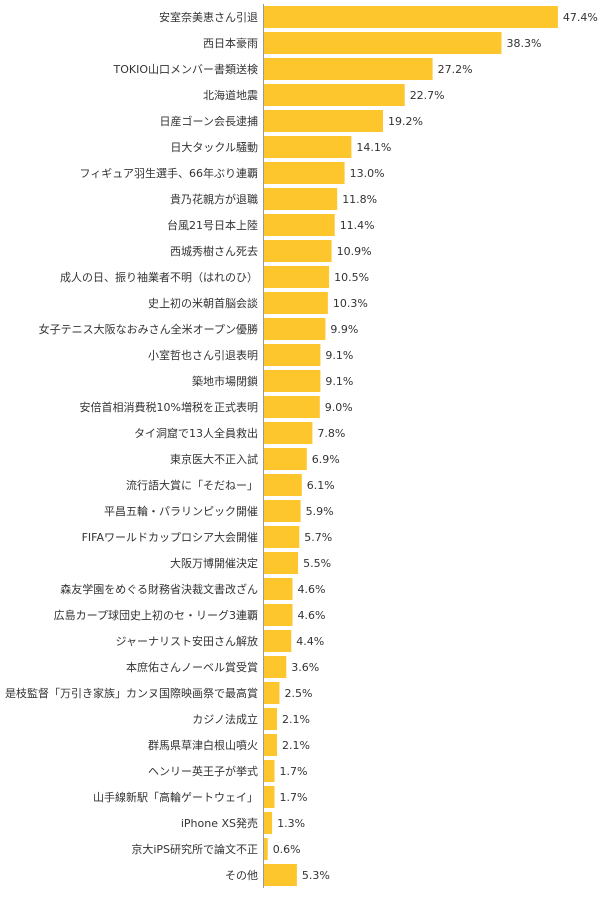 The image size is (600, 900). I want to click on value-label-33: 5.3%, so click(316, 875).